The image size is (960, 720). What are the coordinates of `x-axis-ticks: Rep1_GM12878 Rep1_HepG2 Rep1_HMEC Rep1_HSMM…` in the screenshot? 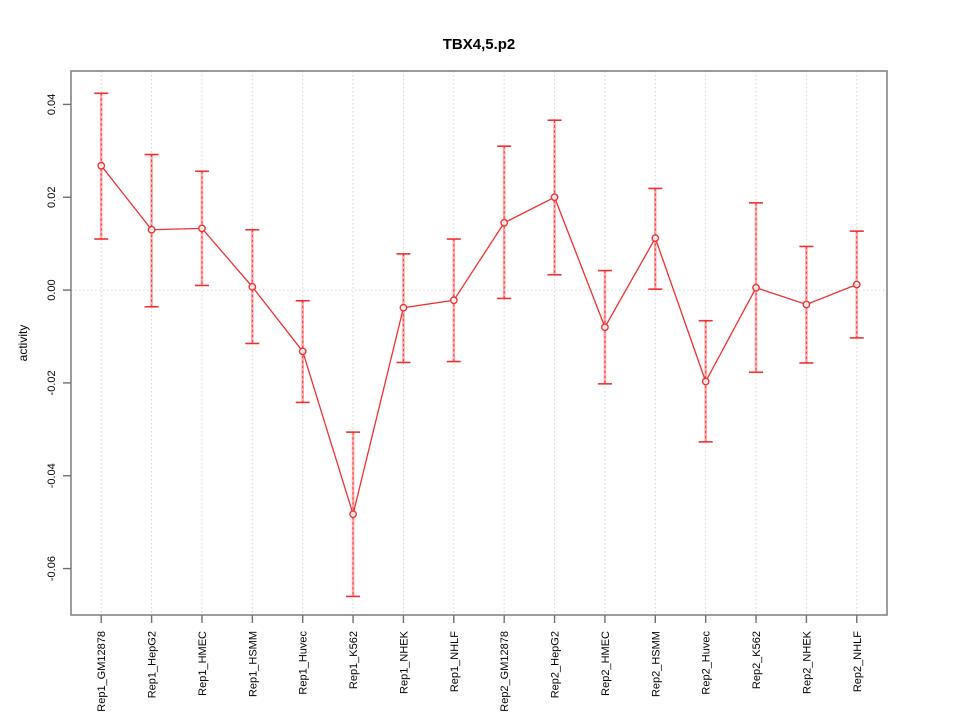 It's located at (480, 663).